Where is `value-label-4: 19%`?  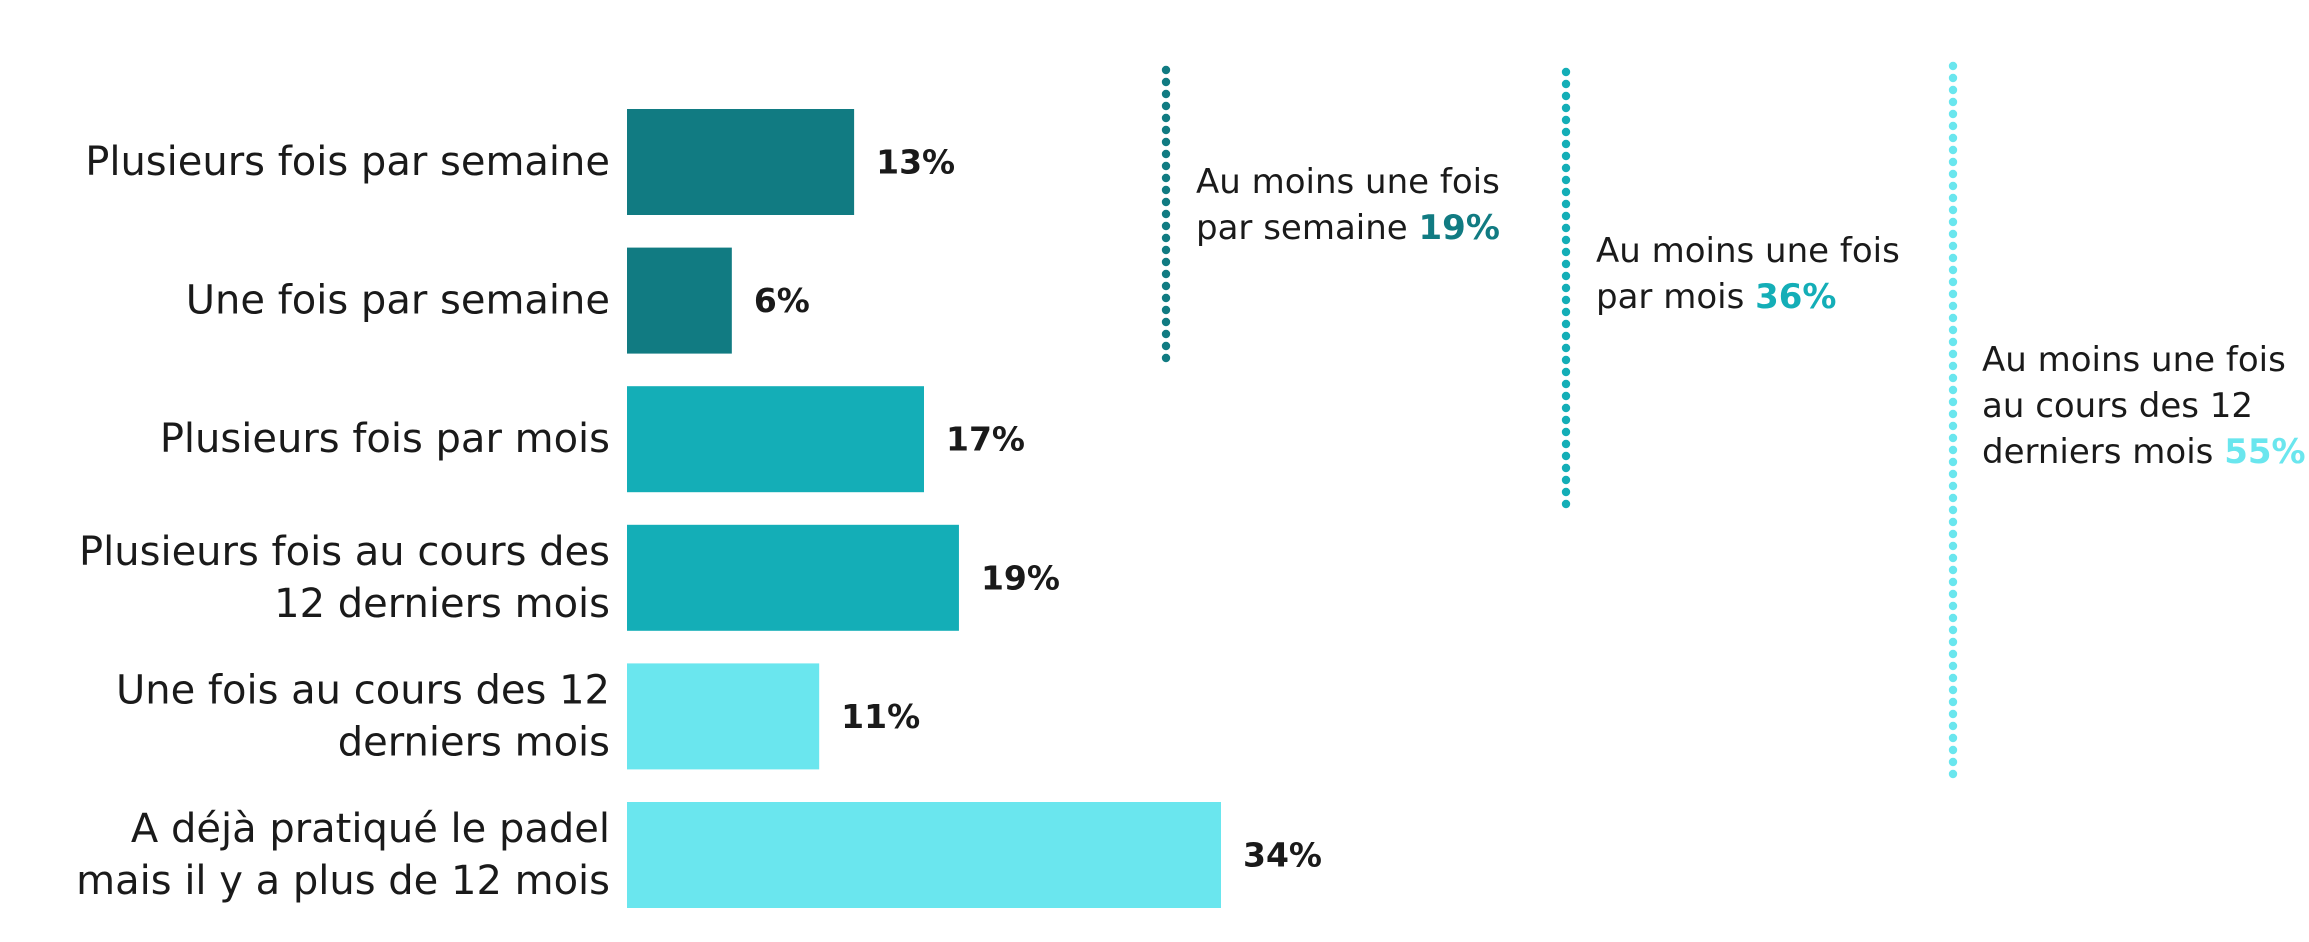
value-label-4: 19% is located at coordinates (1020, 577).